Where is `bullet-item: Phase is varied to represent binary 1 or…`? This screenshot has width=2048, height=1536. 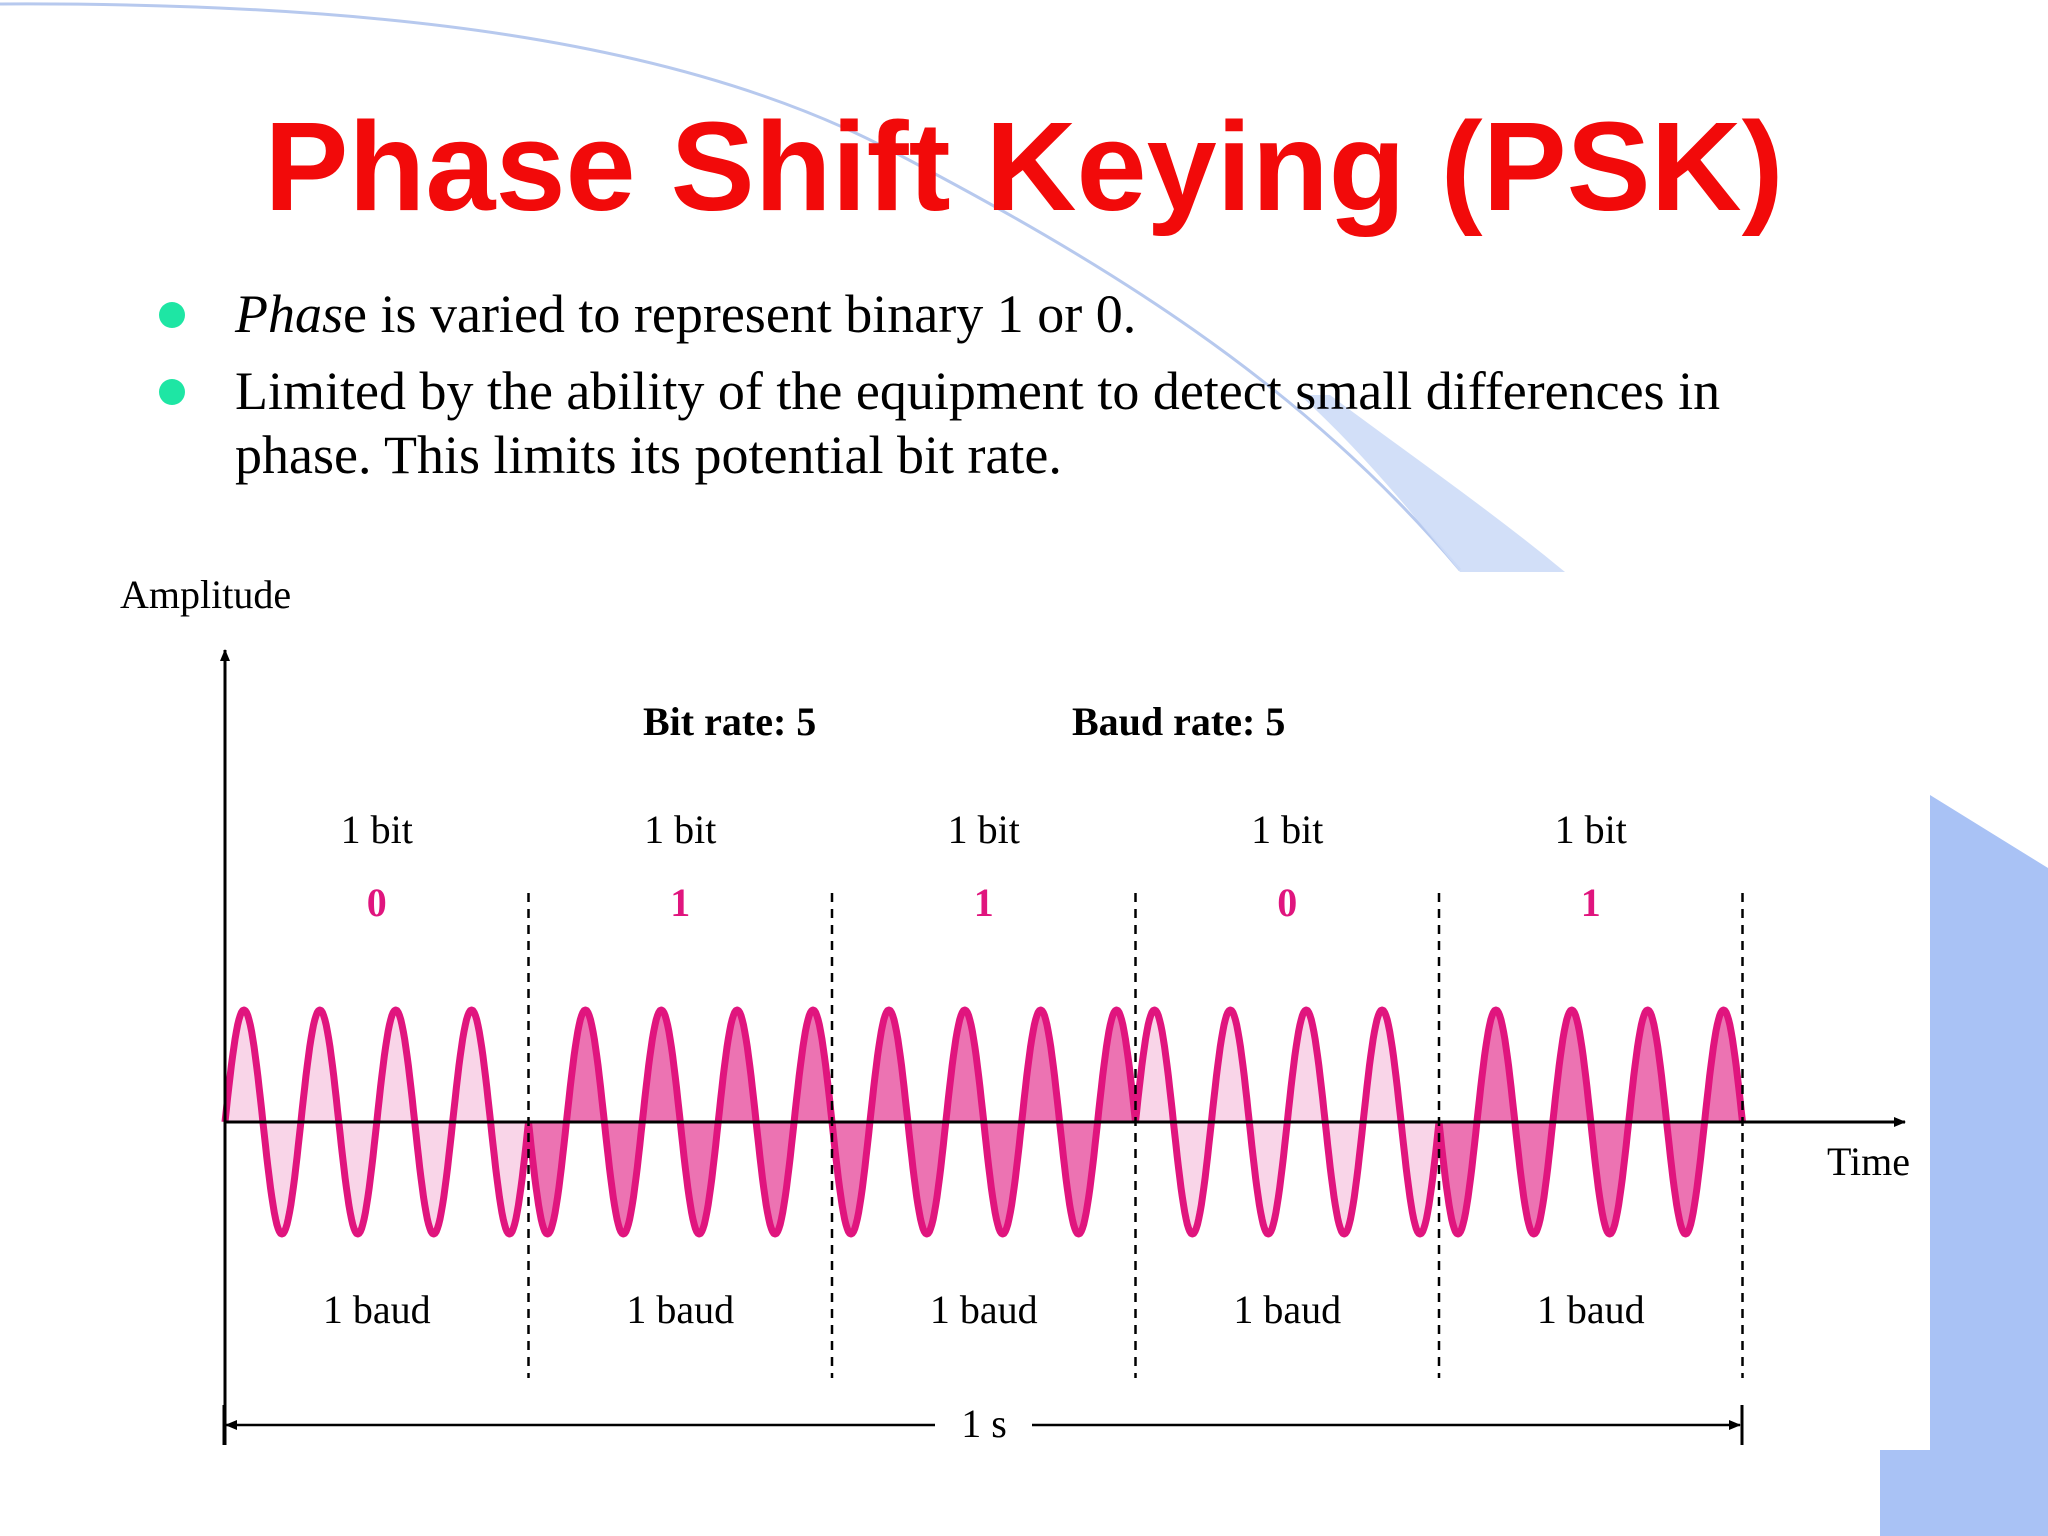
bullet-item: Phase is varied to represent binary 1 or… is located at coordinates (990, 314).